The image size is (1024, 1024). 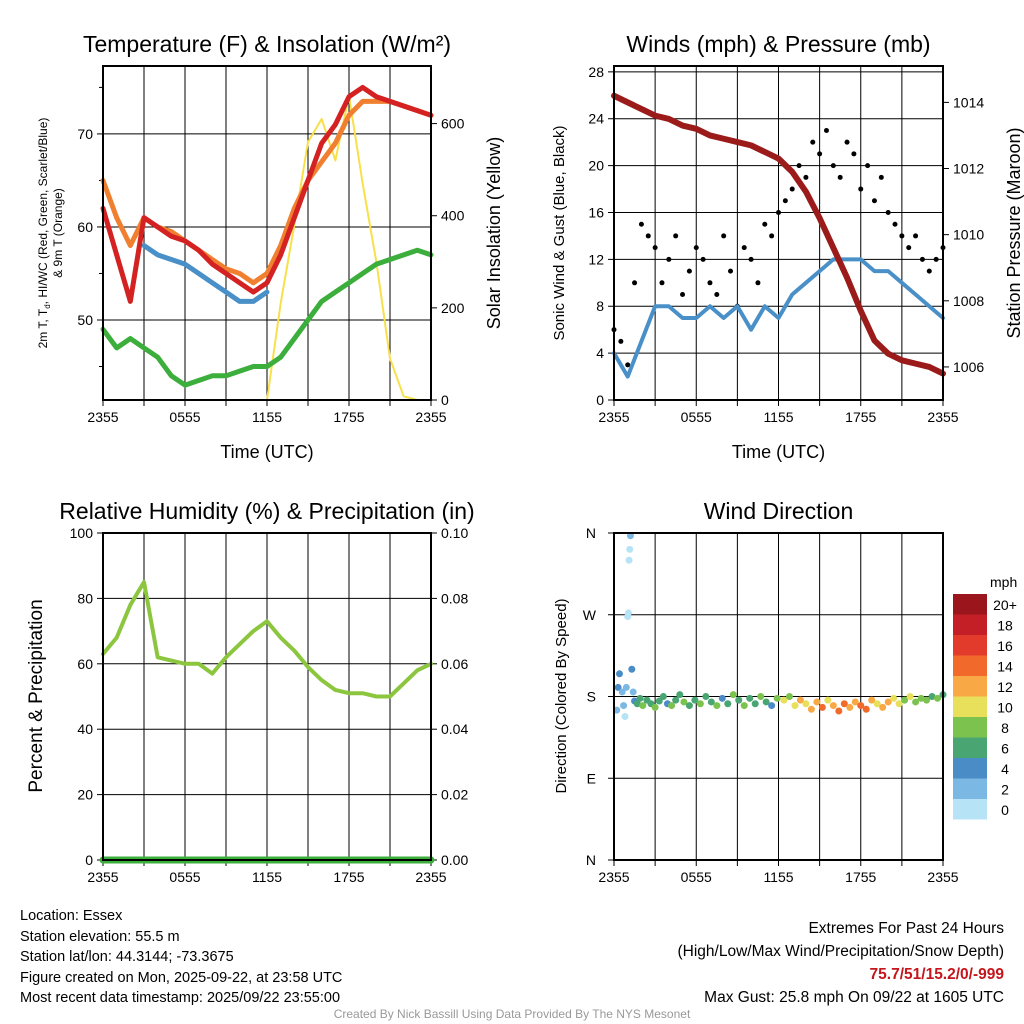 What do you see at coordinates (600, 306) in the screenshot?
I see `y-tick-label: 8` at bounding box center [600, 306].